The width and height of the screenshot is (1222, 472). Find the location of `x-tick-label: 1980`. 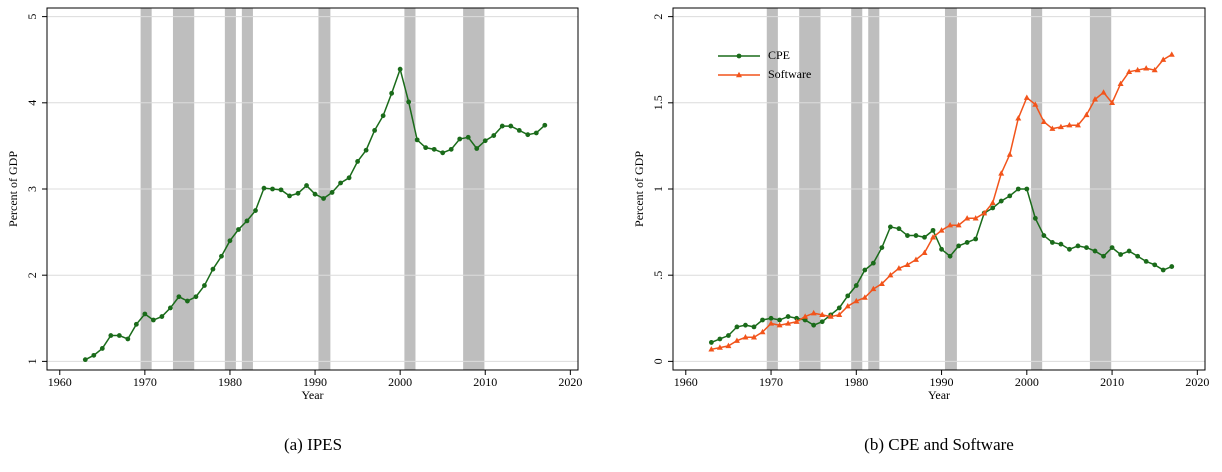

x-tick-label: 1980 is located at coordinates (230, 382).